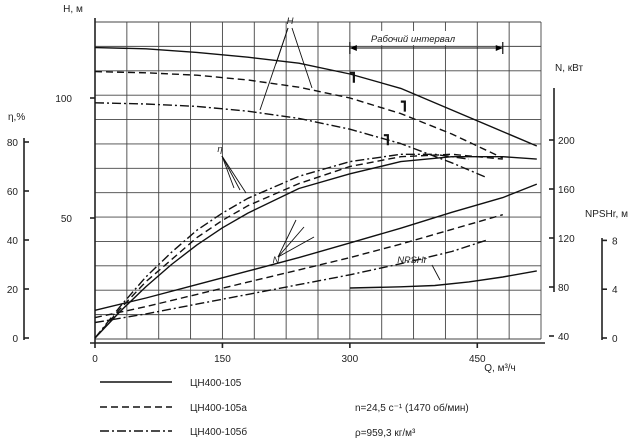  What do you see at coordinates (73, 9) in the screenshot?
I see `axis-title-H: Н, м` at bounding box center [73, 9].